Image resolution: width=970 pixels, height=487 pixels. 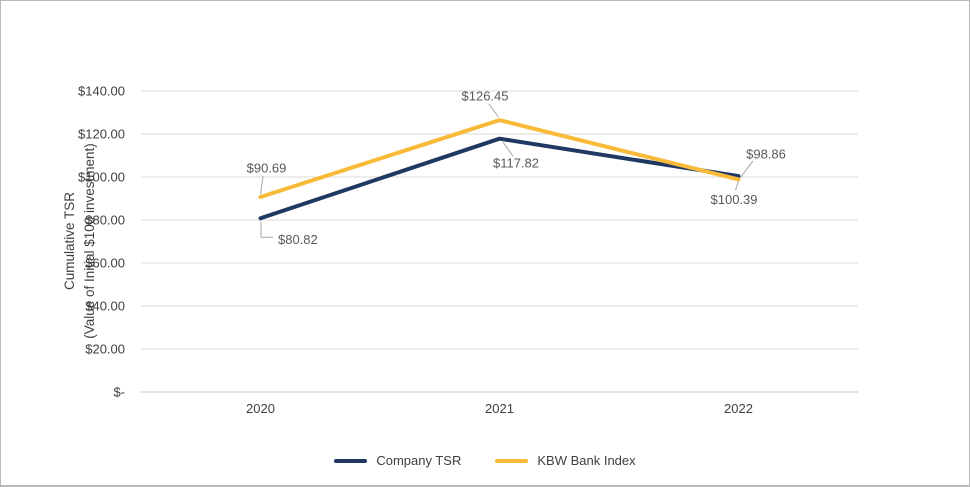 I want to click on y-tick-label: $140.00, so click(x=101, y=91).